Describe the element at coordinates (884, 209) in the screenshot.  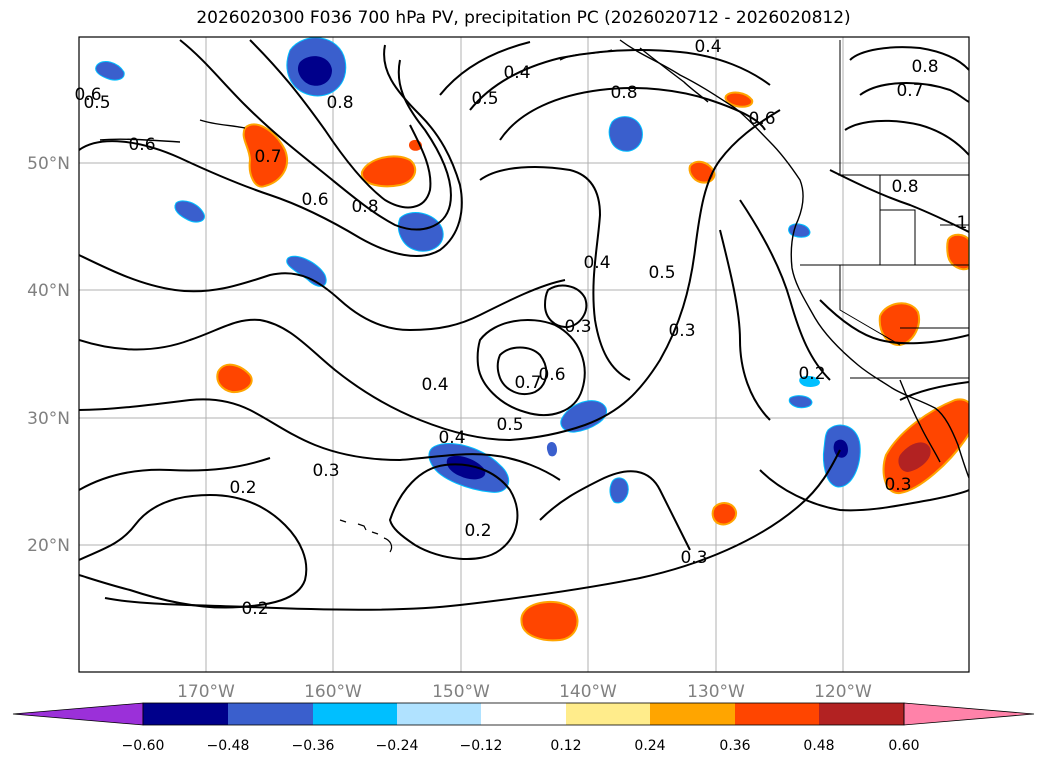
I see `state-borders` at that location.